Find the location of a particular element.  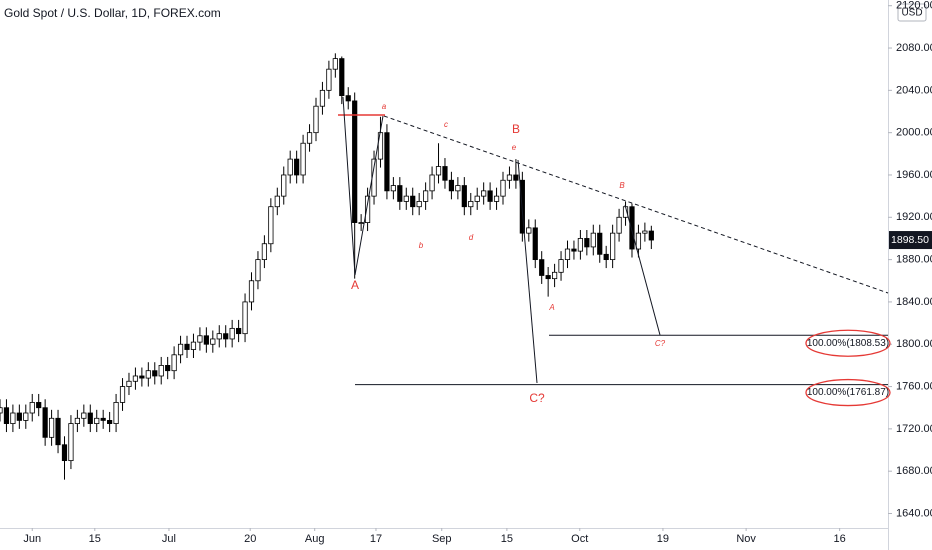

x-tick-label: Sep is located at coordinates (442, 539).